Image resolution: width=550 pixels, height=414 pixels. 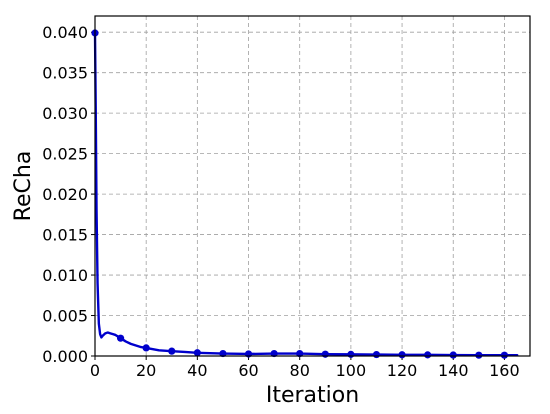 I want to click on y-tick-label: 0.025, so click(x=65, y=154).